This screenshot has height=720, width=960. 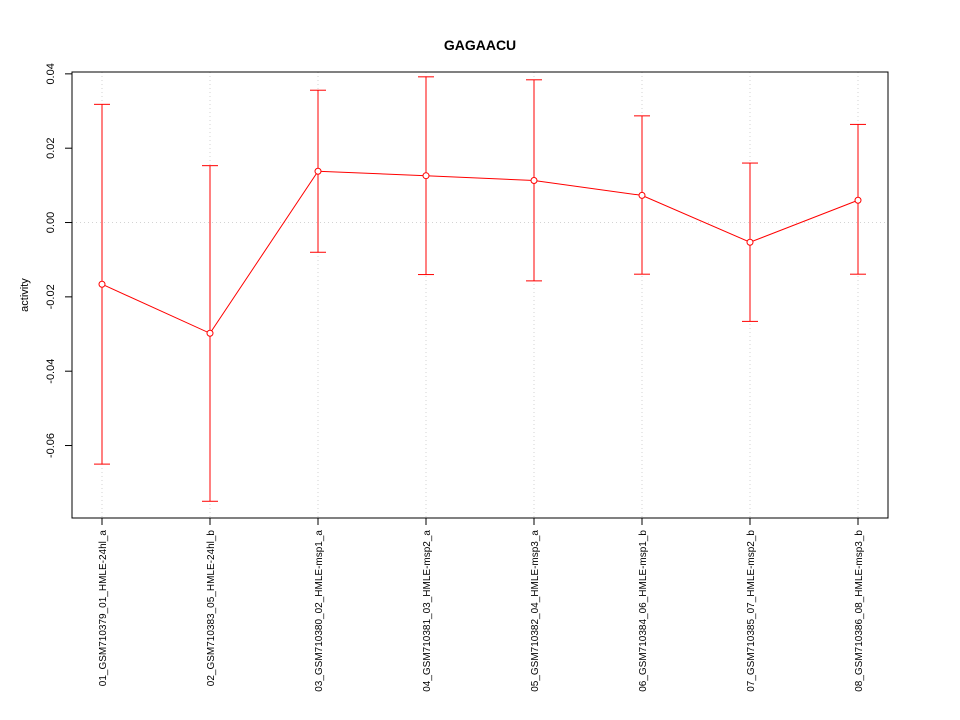 What do you see at coordinates (643, 611) in the screenshot?
I see `x-tick-label: 06_GSM710384_06_HMLE-msp1_b` at bounding box center [643, 611].